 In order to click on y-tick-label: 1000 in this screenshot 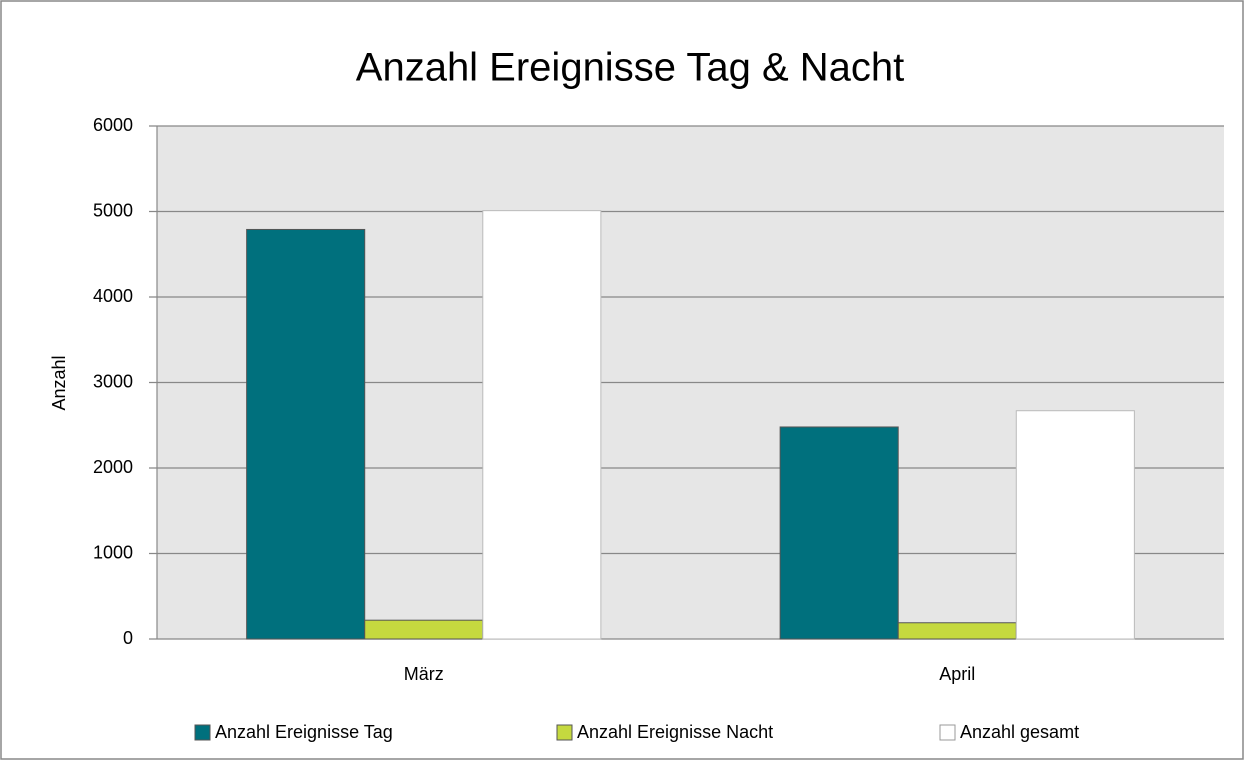, I will do `click(113, 552)`.